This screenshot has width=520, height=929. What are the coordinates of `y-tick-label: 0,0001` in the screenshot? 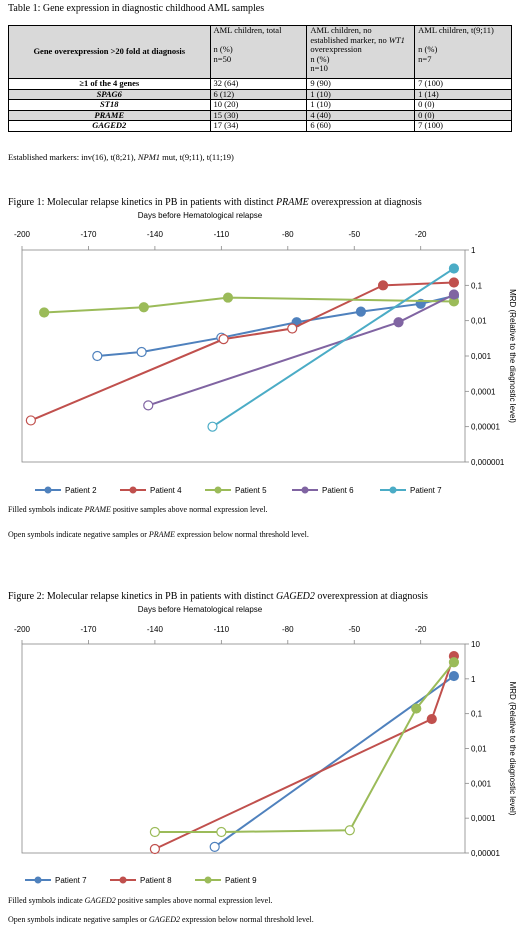 It's located at (483, 391).